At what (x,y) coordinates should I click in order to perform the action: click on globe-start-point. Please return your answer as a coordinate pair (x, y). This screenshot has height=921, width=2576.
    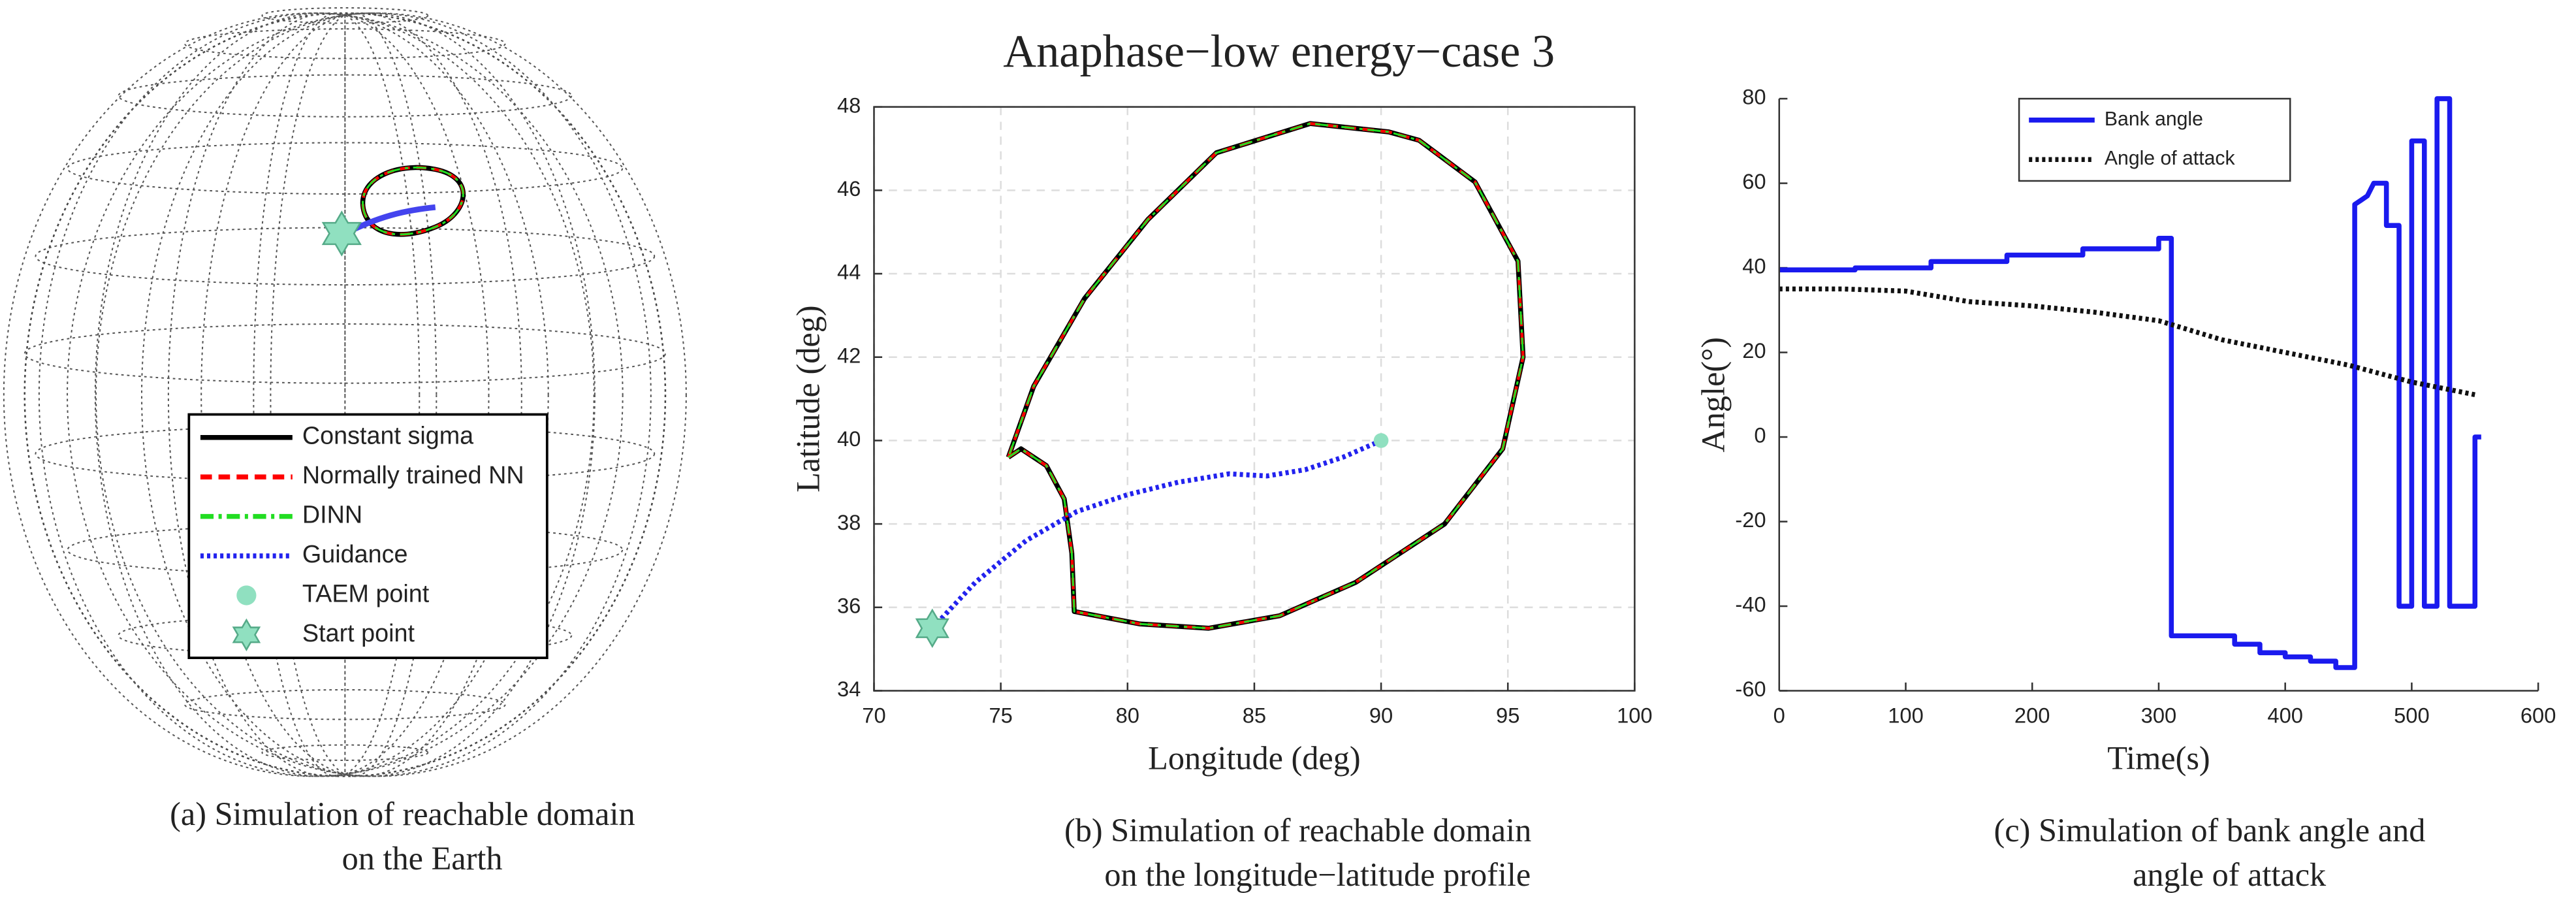
    Looking at the image, I should click on (342, 233).